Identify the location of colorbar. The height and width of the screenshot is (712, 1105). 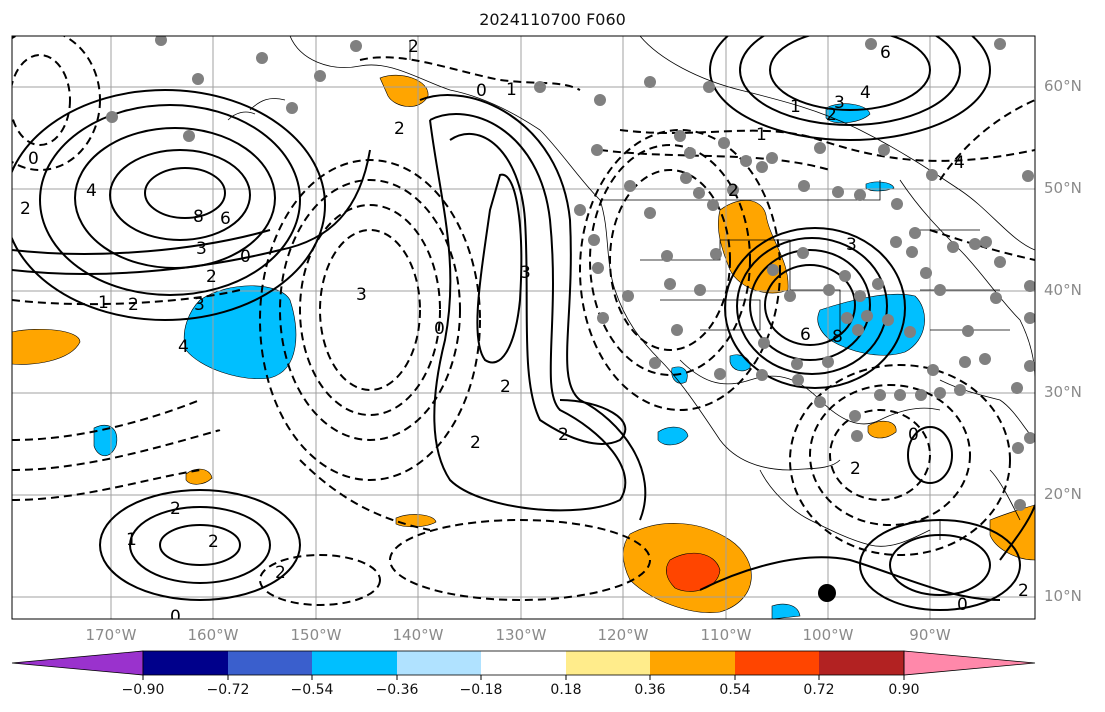
(523, 665).